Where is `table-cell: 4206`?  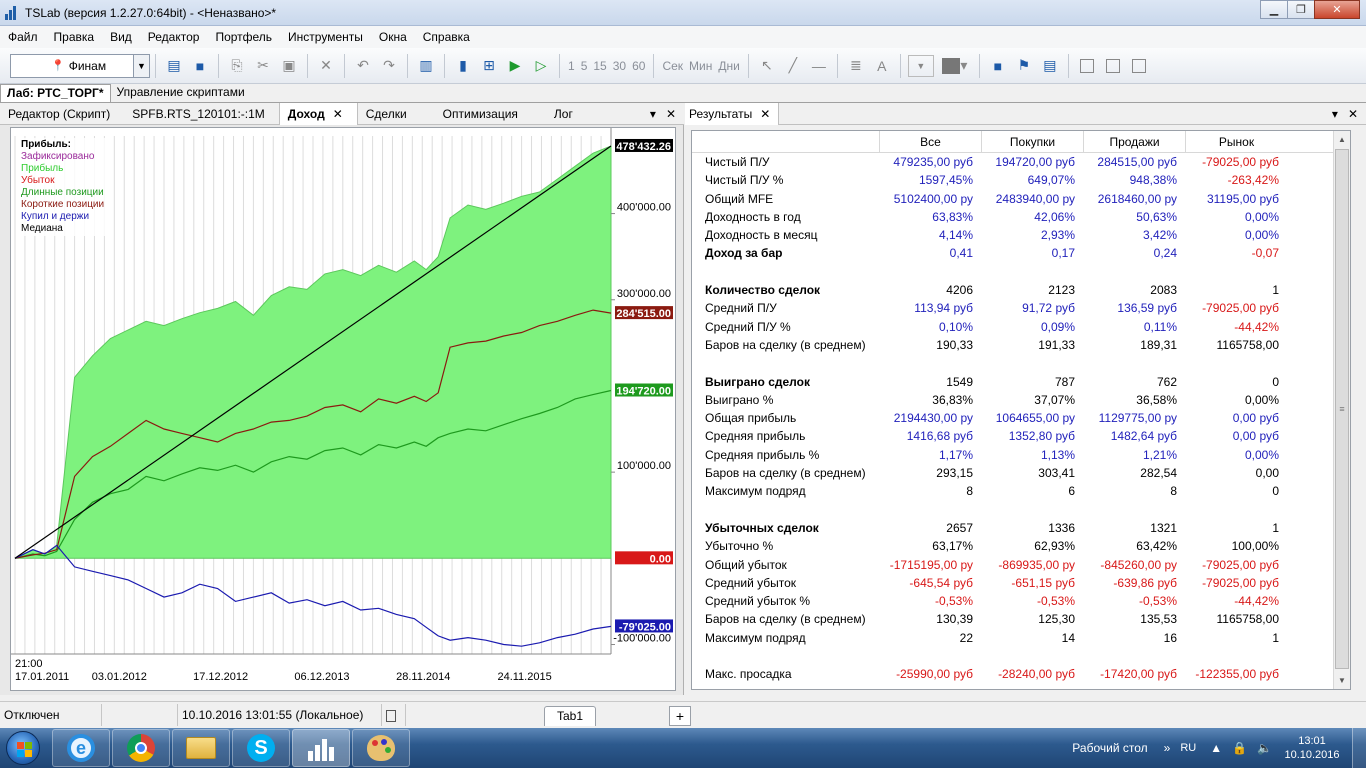
table-cell: 4206 is located at coordinates (959, 290).